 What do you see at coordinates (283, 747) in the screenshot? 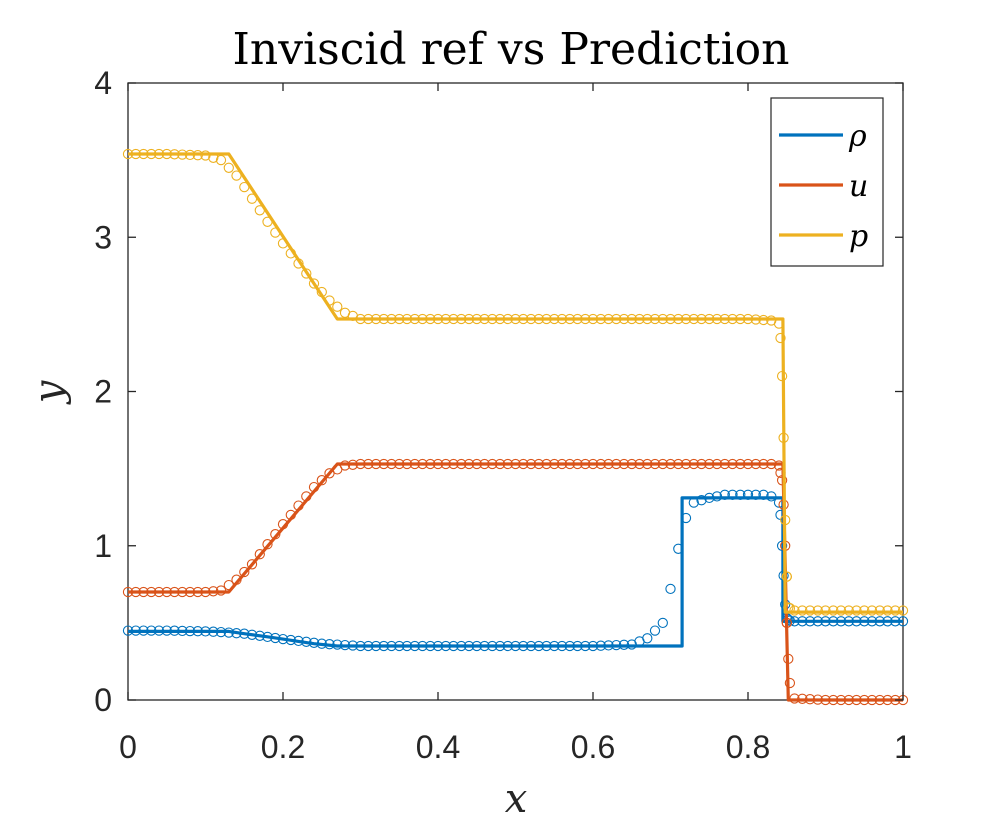
I see `x-tick-label: 0.2` at bounding box center [283, 747].